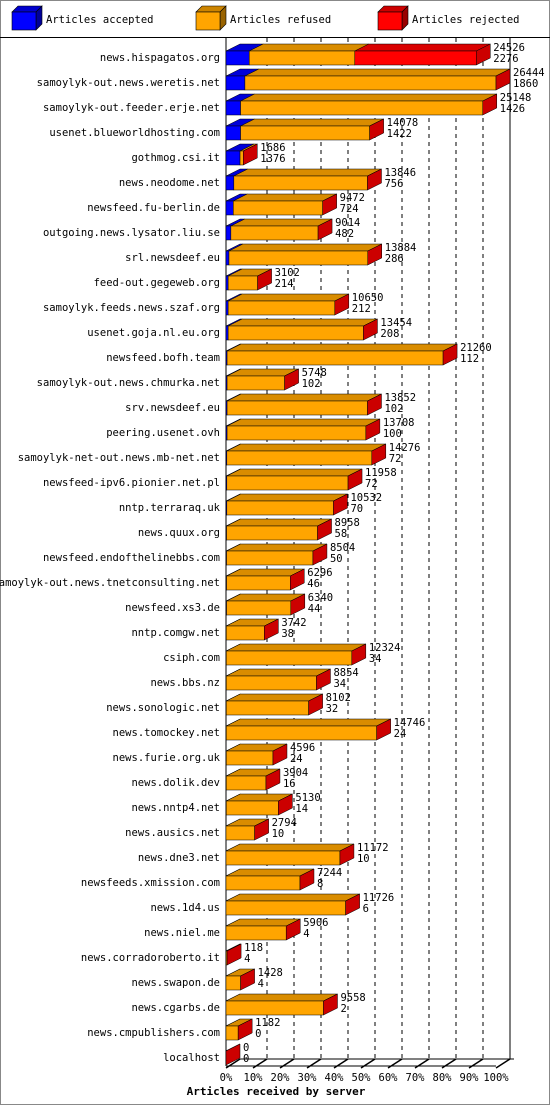 The image size is (550, 1105). What do you see at coordinates (400, 173) in the screenshot?
I see `value-label: 13846` at bounding box center [400, 173].